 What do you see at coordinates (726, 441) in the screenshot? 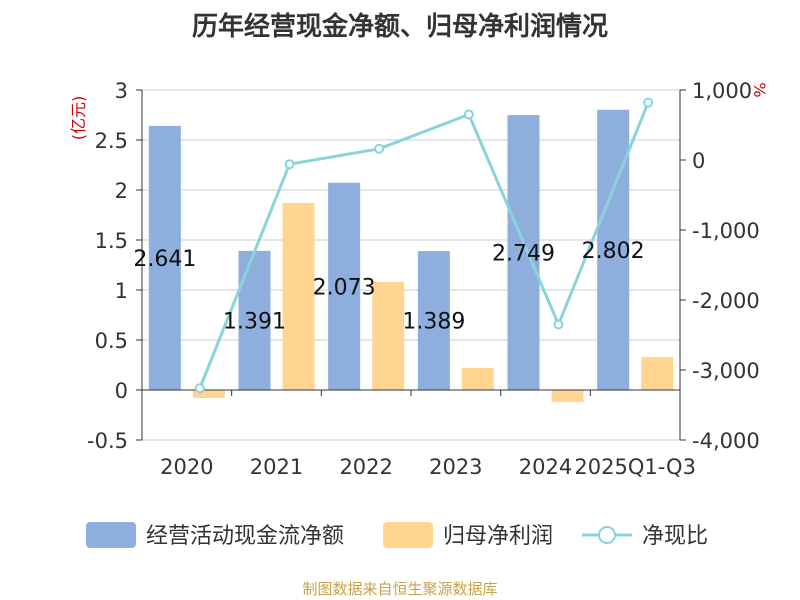
I see `right-tick-label: -4,000` at bounding box center [726, 441].